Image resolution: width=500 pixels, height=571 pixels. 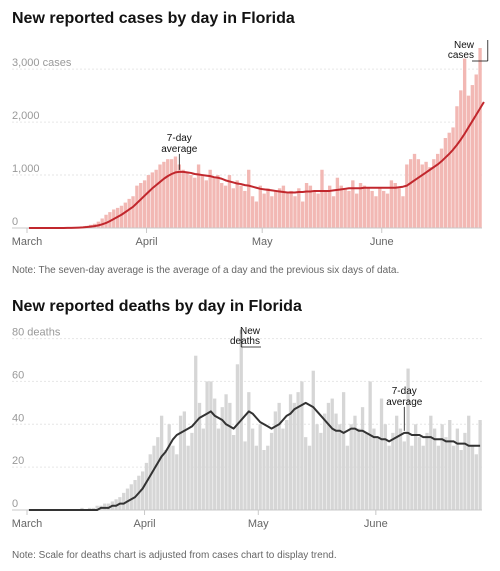 I want to click on deaths-latest-label: New, so click(x=250, y=331).